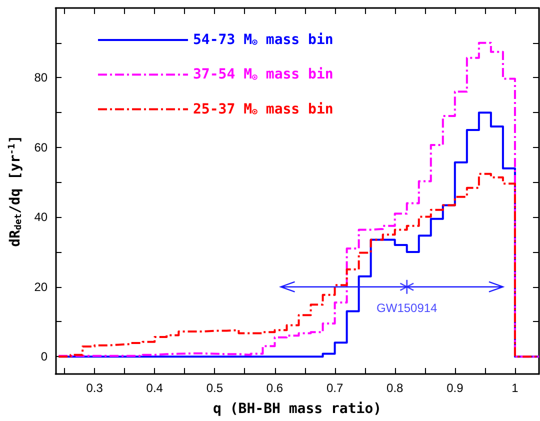 The height and width of the screenshot is (421, 540). I want to click on x-tick-label: 0.6, so click(275, 388).